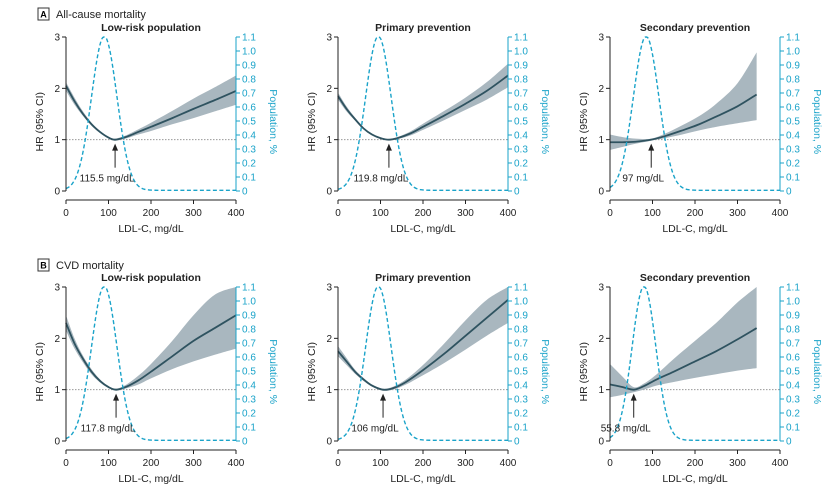 This screenshot has height=502, width=840. What do you see at coordinates (90, 266) in the screenshot?
I see `section-b-title: CVD mortality` at bounding box center [90, 266].